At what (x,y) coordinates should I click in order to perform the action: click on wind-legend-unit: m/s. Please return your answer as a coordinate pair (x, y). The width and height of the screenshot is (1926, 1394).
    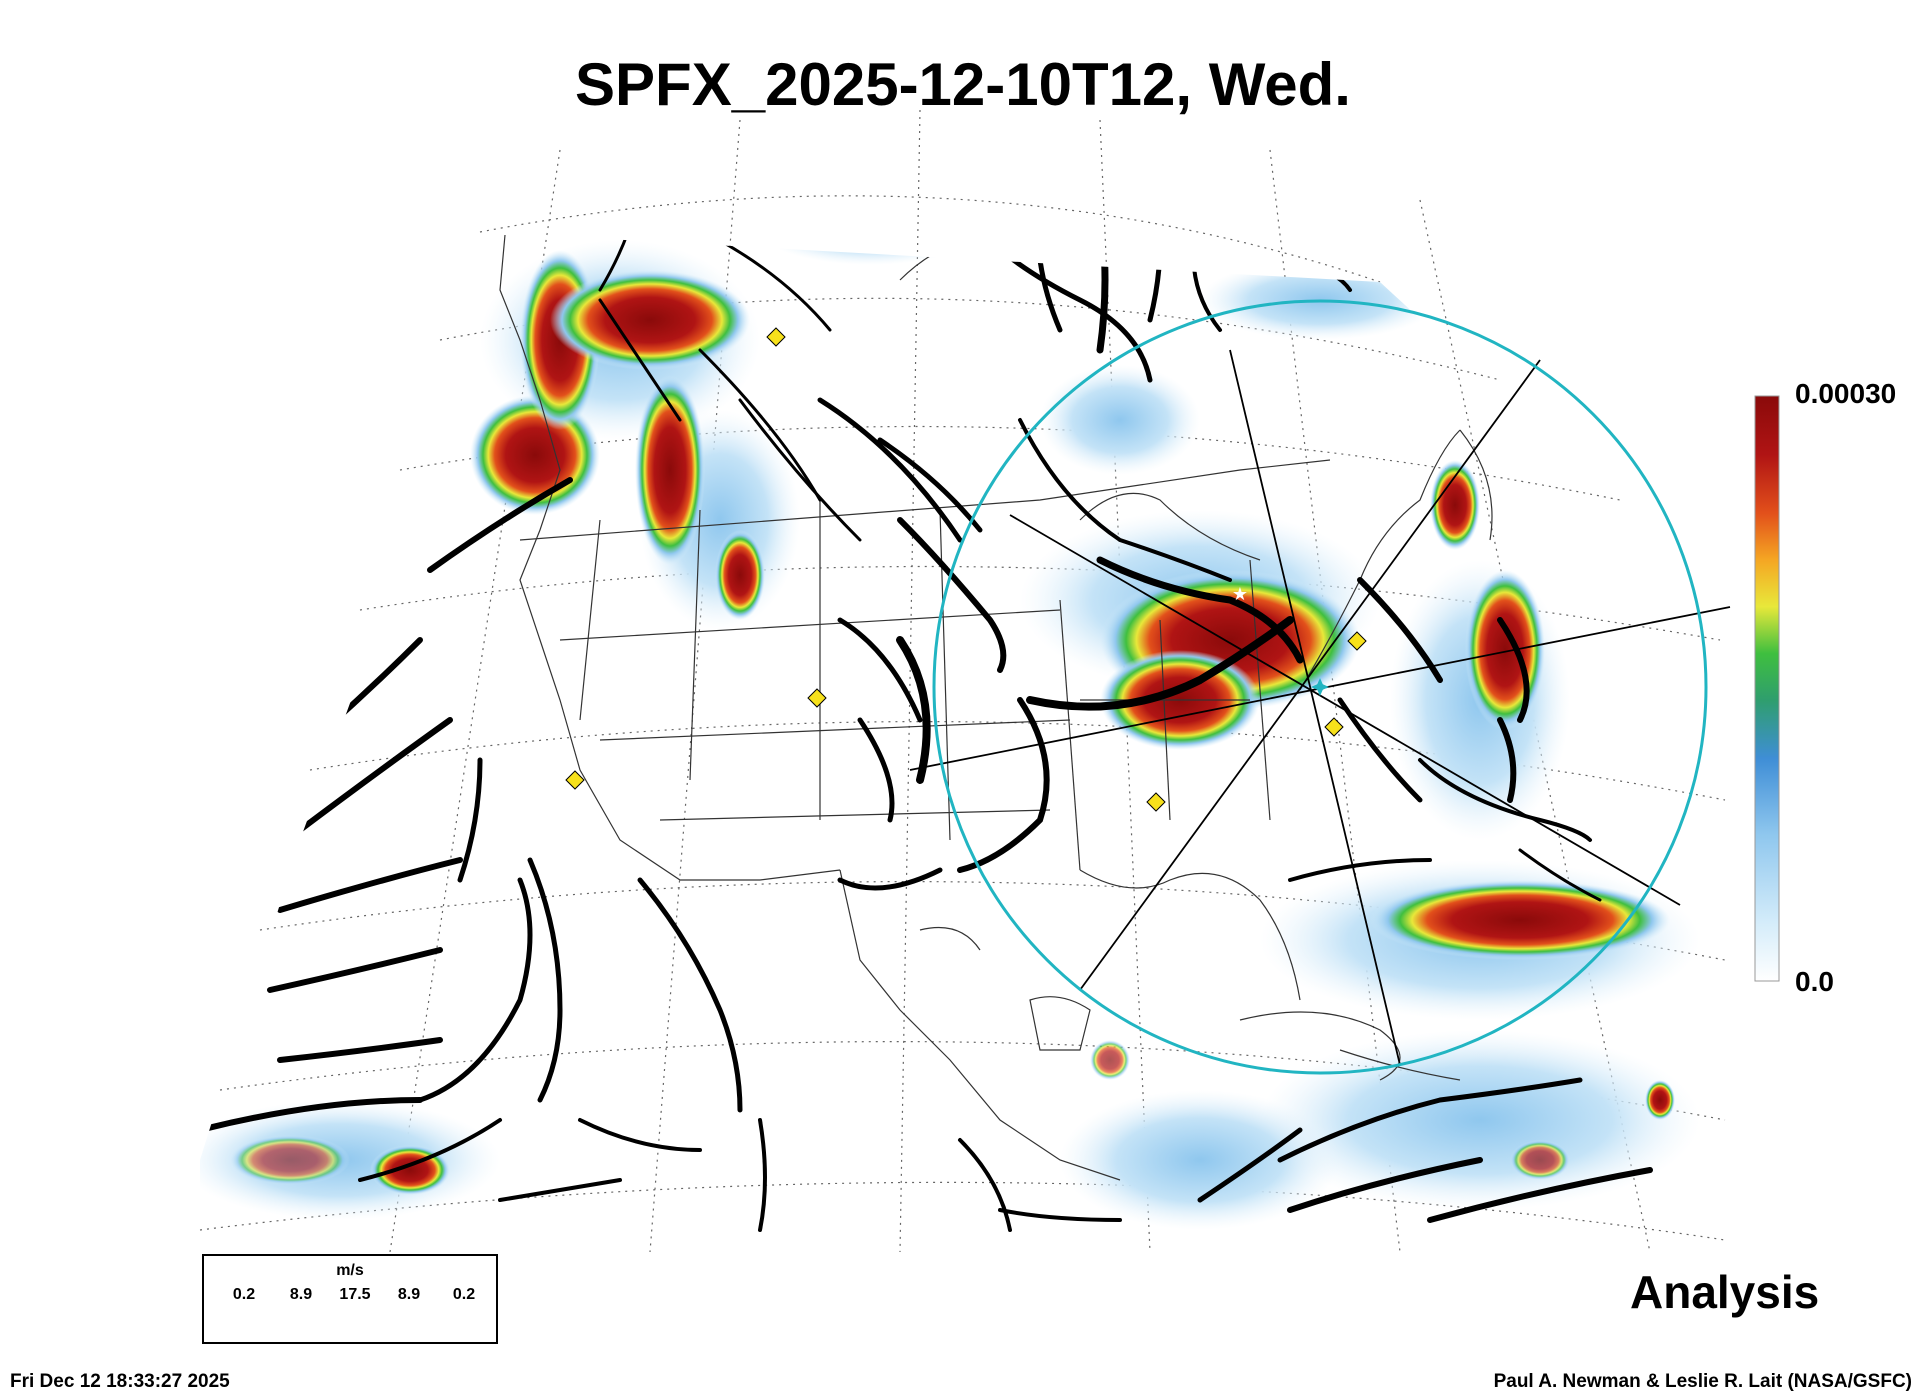
    Looking at the image, I should click on (350, 1270).